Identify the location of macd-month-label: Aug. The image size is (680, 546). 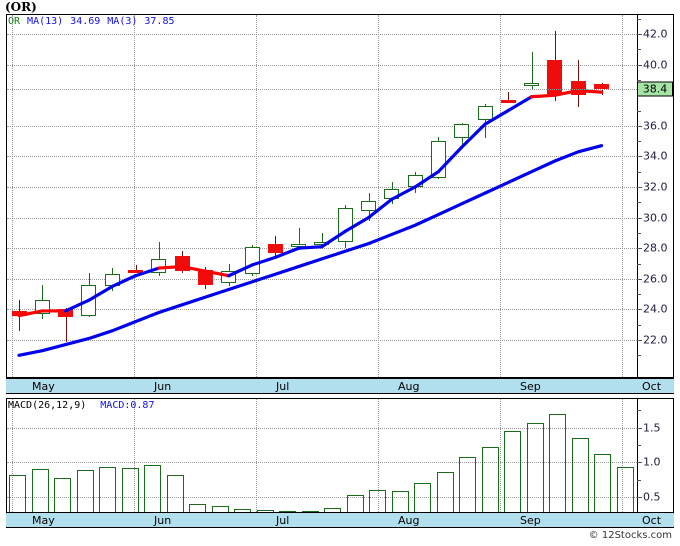
(409, 520).